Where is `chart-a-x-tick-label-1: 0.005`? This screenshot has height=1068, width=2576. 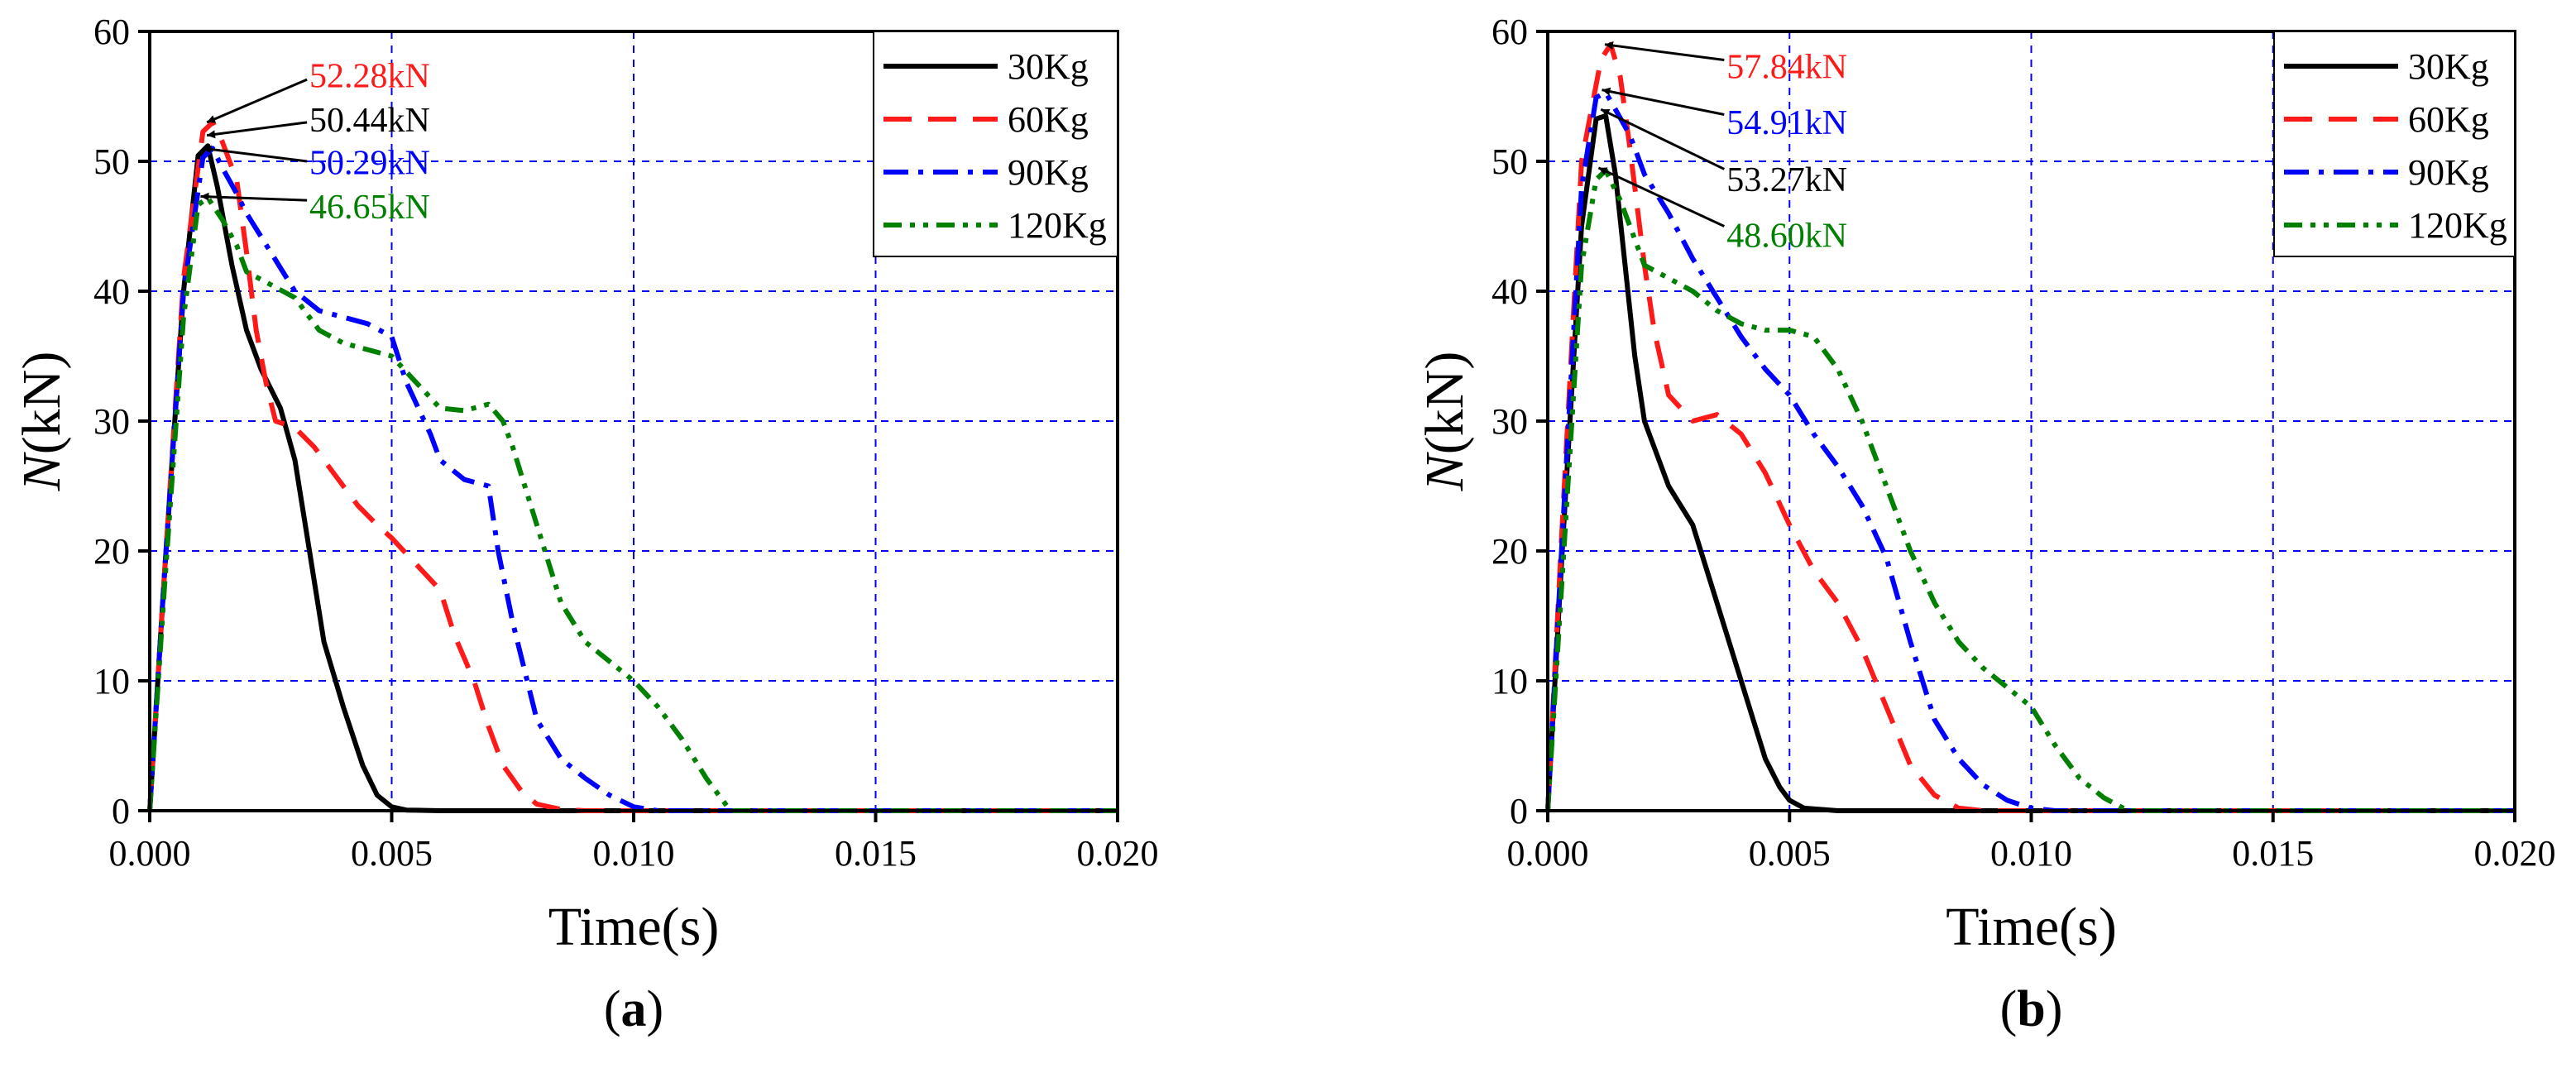
chart-a-x-tick-label-1: 0.005 is located at coordinates (392, 853).